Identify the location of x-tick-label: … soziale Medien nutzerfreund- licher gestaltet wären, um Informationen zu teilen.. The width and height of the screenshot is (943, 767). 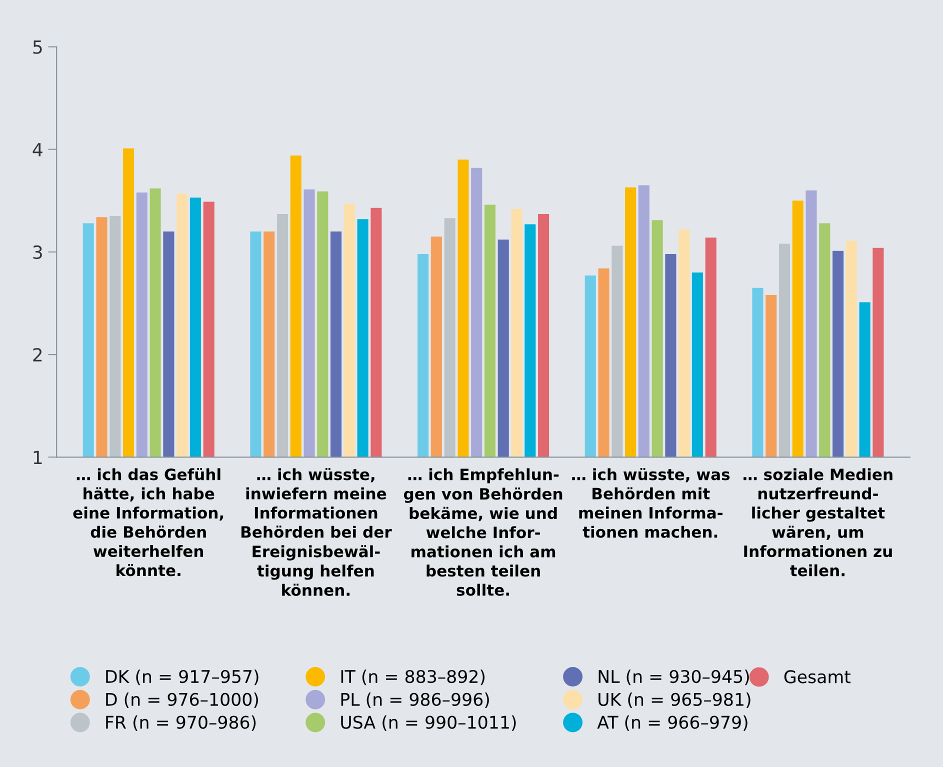
(818, 522).